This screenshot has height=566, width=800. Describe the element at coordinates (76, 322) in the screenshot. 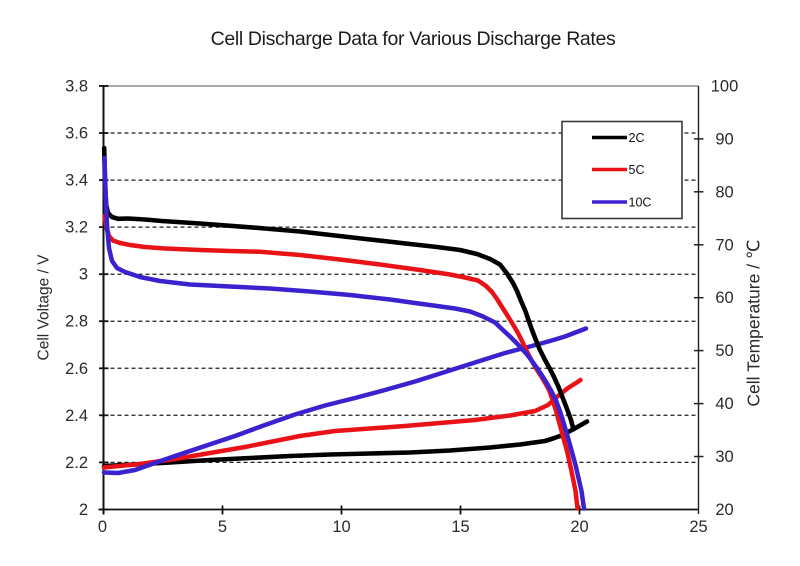

I see `svg-text: 2.8` at that location.